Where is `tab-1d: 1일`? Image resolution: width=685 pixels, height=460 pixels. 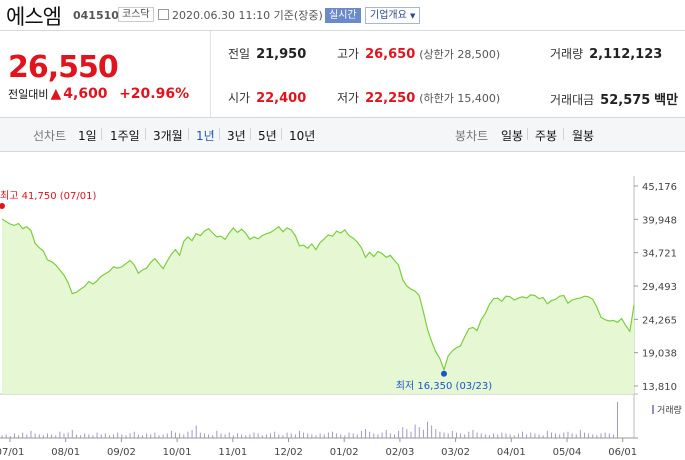 tab-1d: 1일 is located at coordinates (87, 136).